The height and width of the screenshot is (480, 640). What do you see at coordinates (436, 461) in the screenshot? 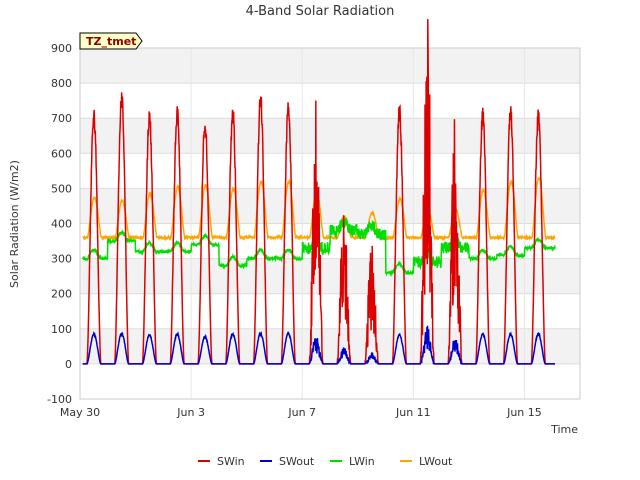
I see `legend-label-lwout: LWout` at bounding box center [436, 461].